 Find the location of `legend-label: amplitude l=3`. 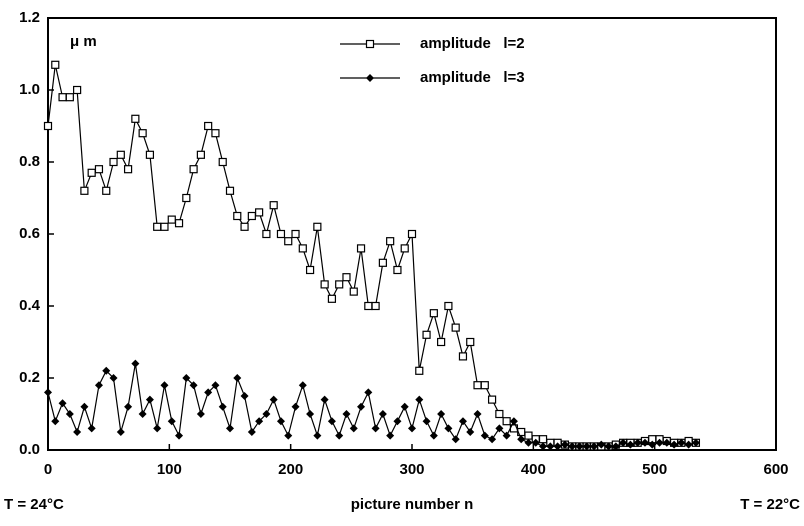

legend-label: amplitude l=3 is located at coordinates (472, 77).